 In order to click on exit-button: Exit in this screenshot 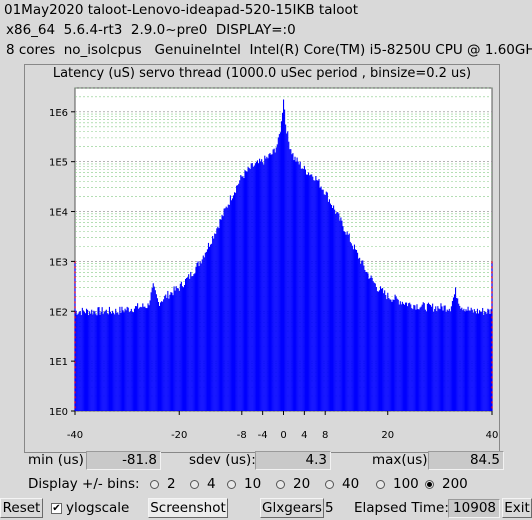, I will do `click(517, 508)`.